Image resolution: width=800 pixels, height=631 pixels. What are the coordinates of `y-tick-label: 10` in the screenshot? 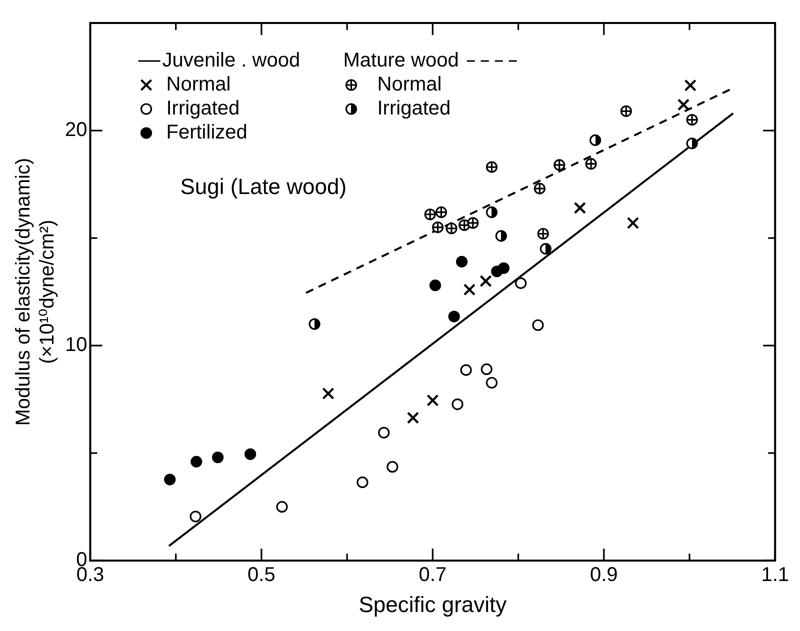 It's located at (76, 345).